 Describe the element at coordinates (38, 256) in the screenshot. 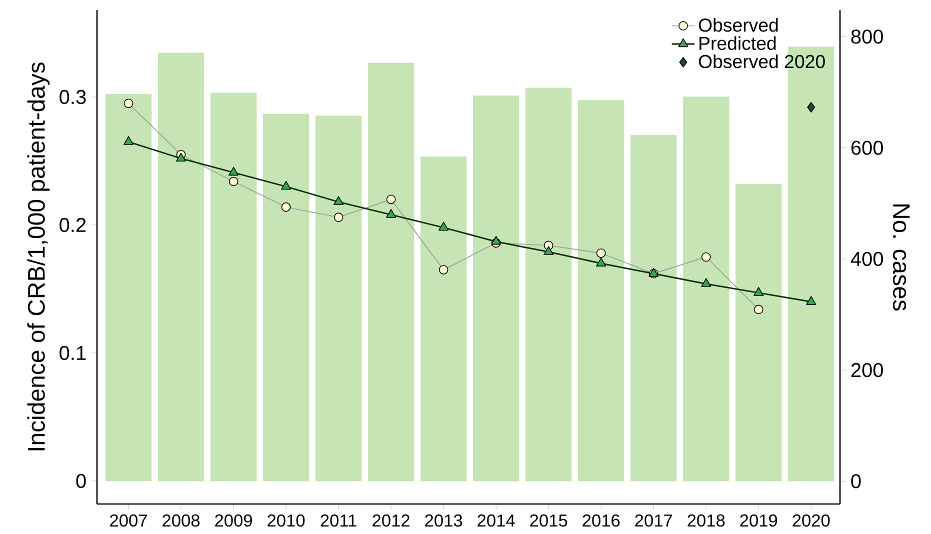

I see `y-axis-title: Incidence of CRB/1,000 patient-days` at that location.